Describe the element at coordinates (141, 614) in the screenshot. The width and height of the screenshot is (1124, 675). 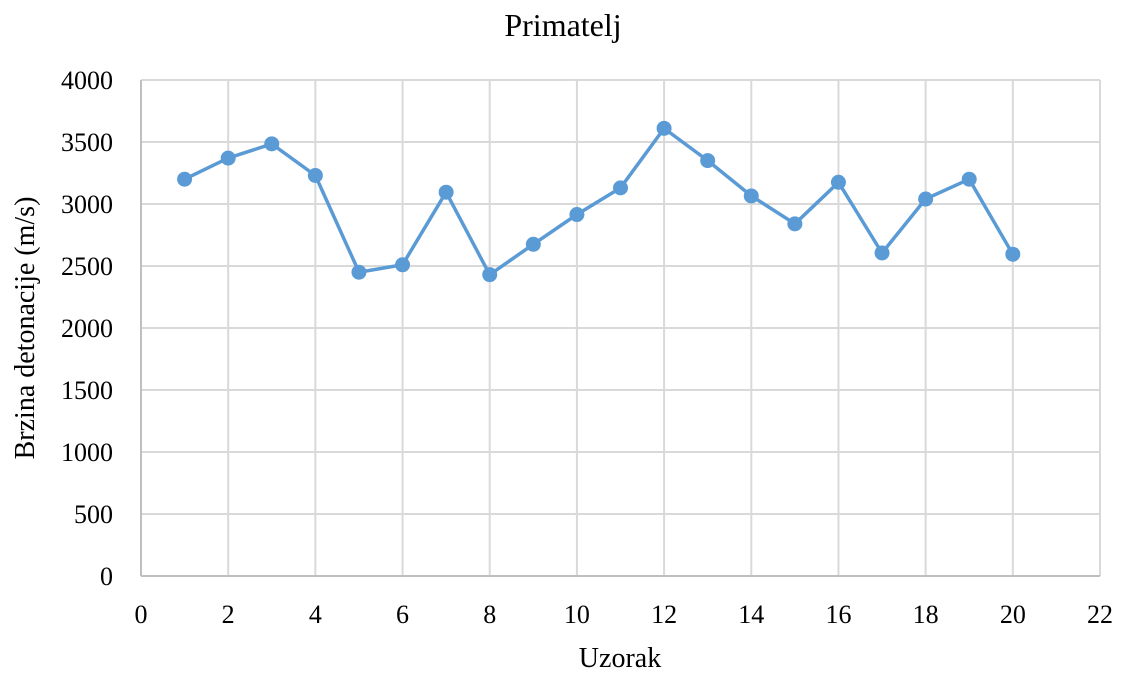
I see `x-tick-label: 0` at that location.